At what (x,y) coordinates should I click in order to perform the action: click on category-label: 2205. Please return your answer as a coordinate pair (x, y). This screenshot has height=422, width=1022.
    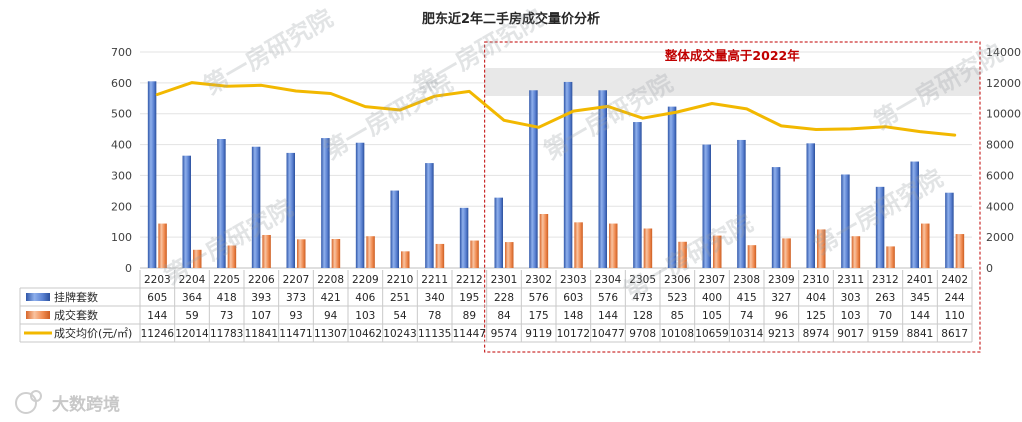
    Looking at the image, I should click on (226, 280).